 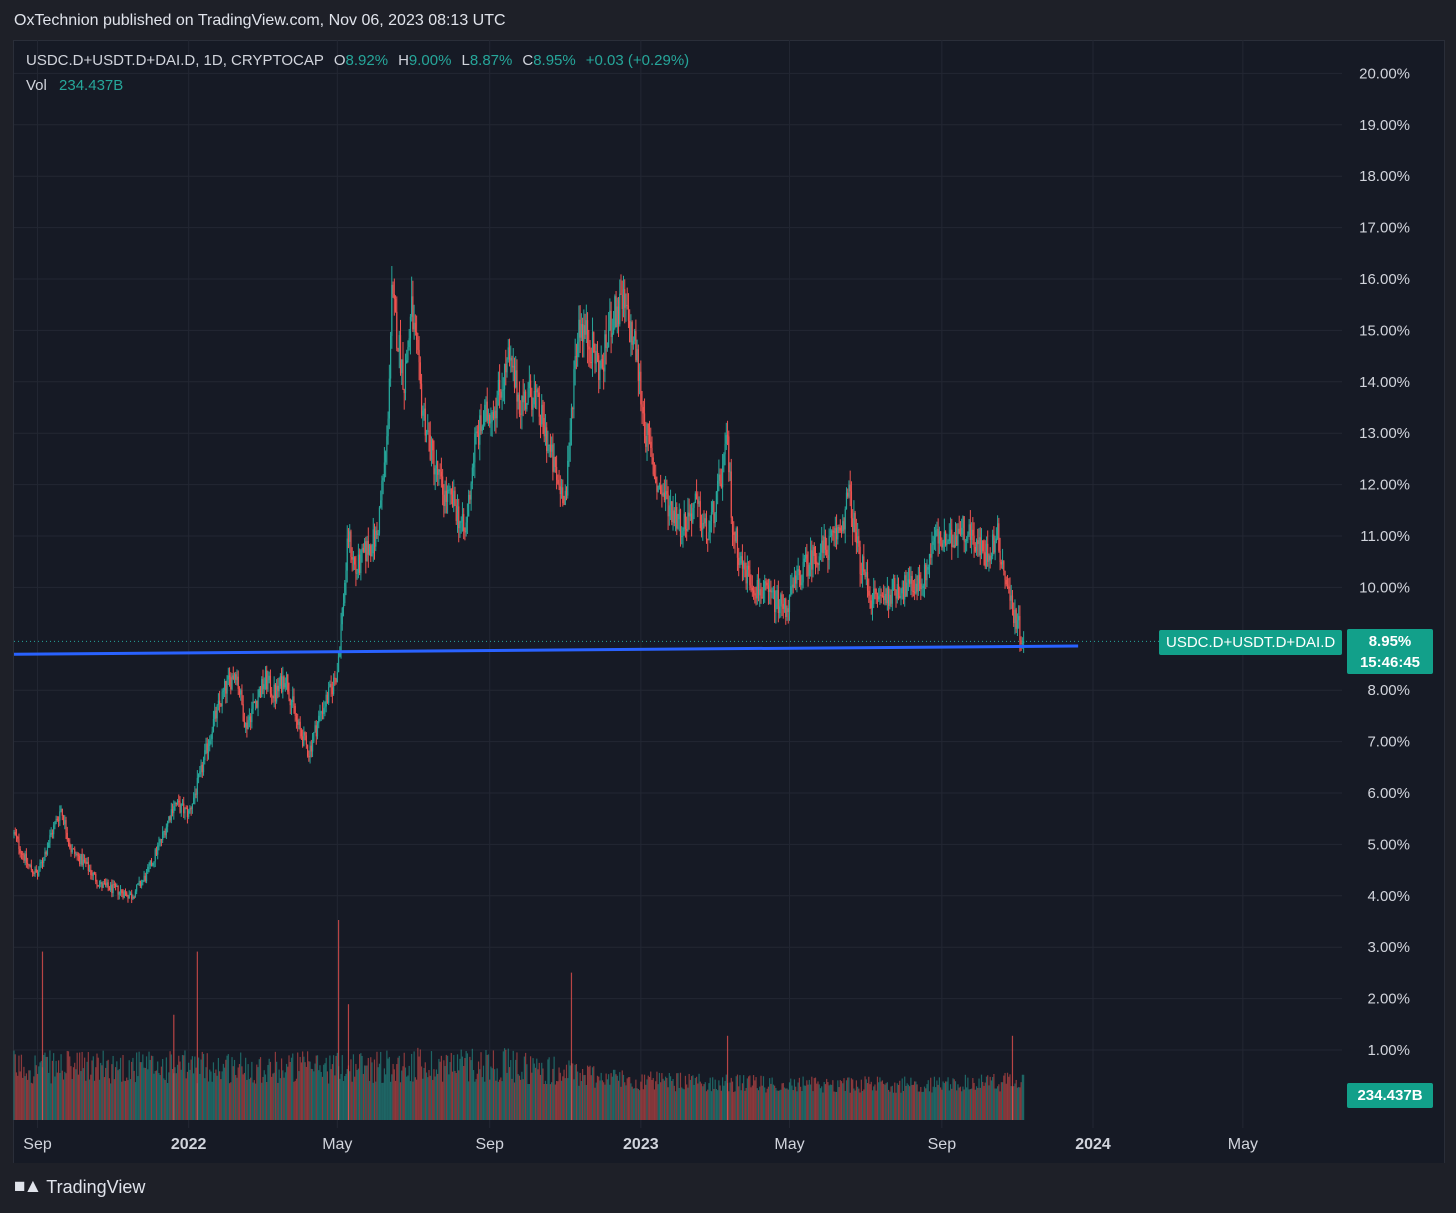 I want to click on volume-label: Vol, so click(x=36, y=85).